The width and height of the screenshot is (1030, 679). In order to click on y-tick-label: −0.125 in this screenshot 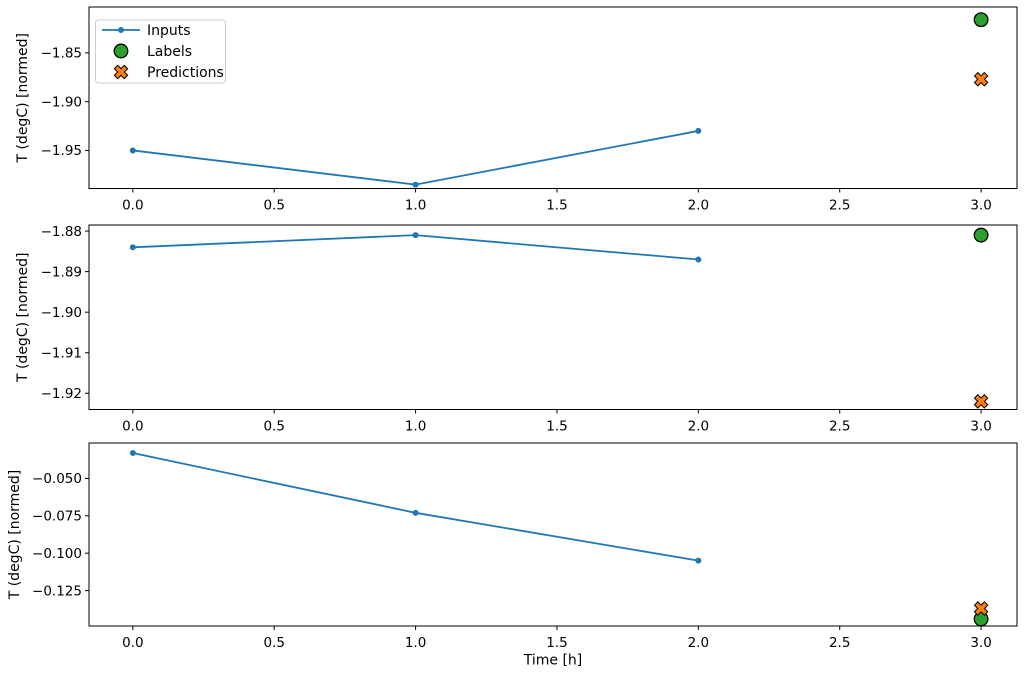, I will do `click(57, 591)`.